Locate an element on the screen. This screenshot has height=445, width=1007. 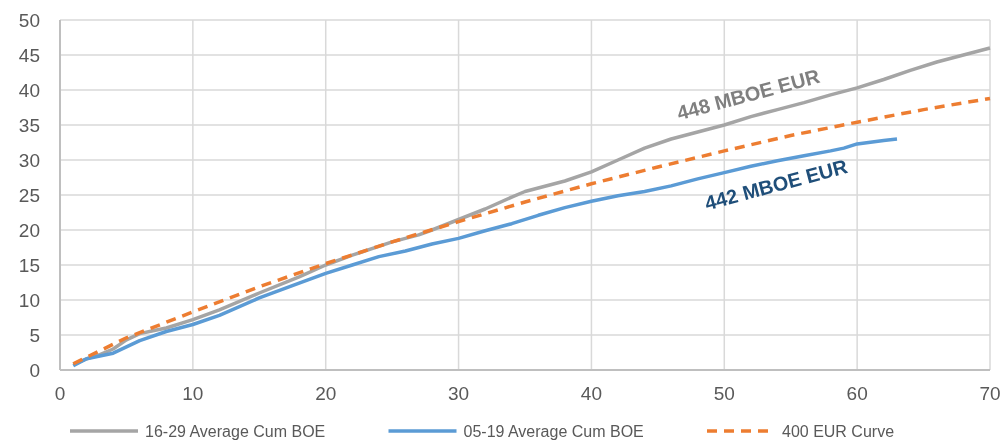
x-tick-label: 0 is located at coordinates (60, 393).